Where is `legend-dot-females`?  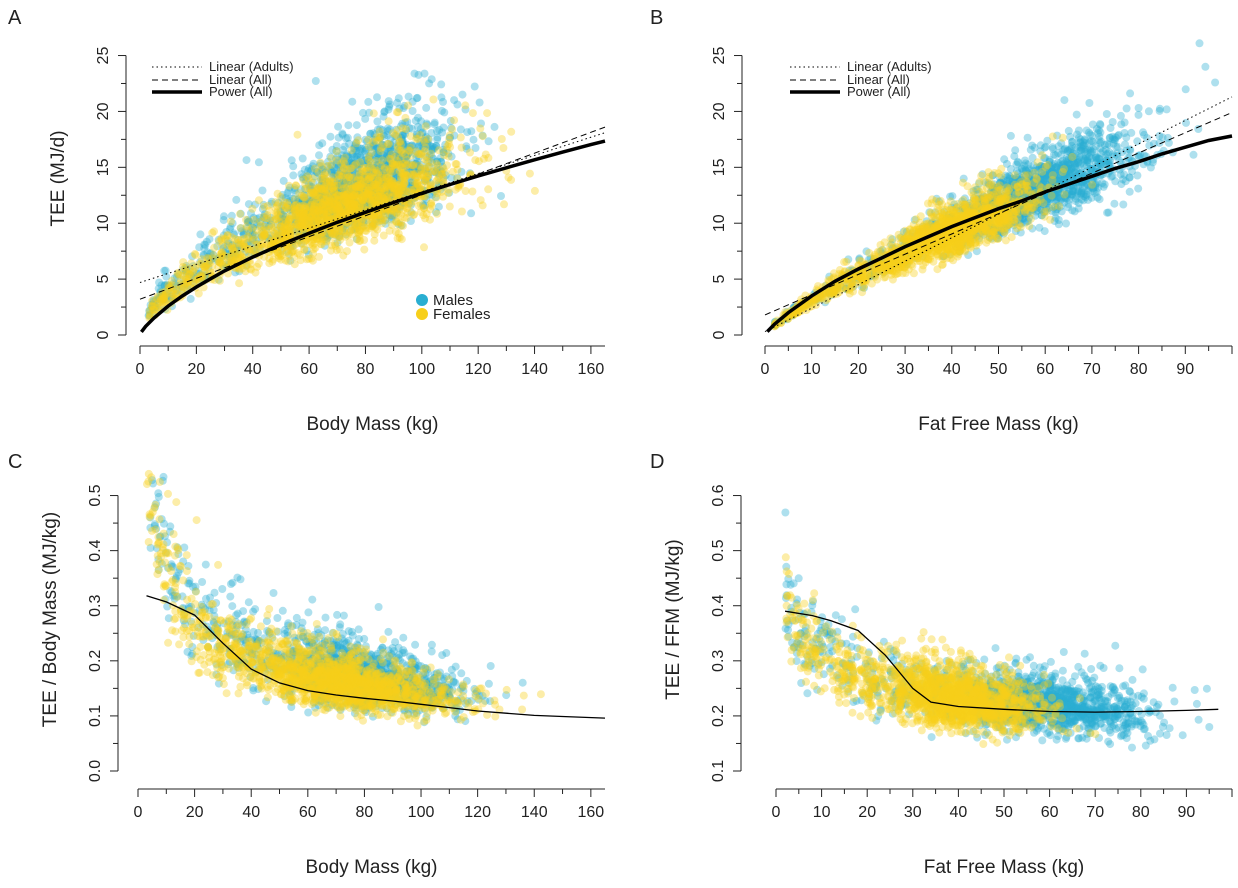 legend-dot-females is located at coordinates (422, 314).